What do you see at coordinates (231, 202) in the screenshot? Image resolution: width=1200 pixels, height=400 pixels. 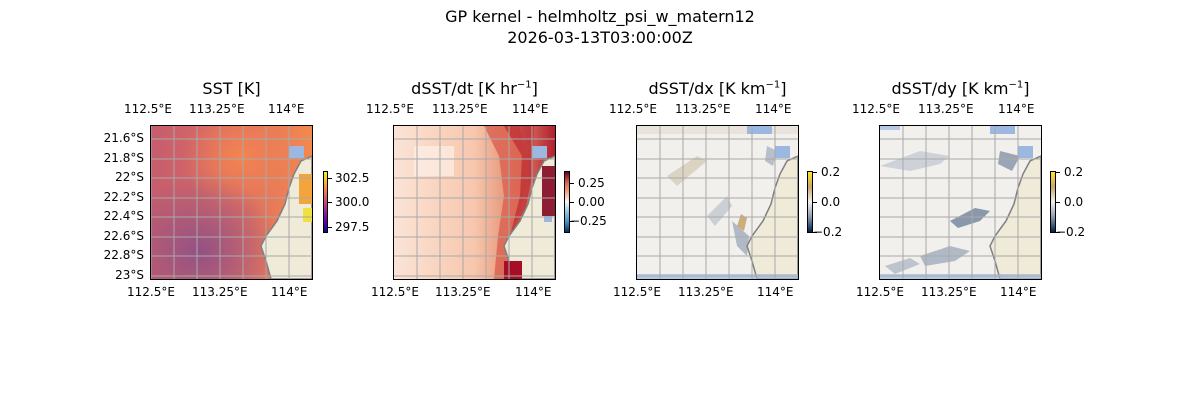 I see `sst-map` at bounding box center [231, 202].